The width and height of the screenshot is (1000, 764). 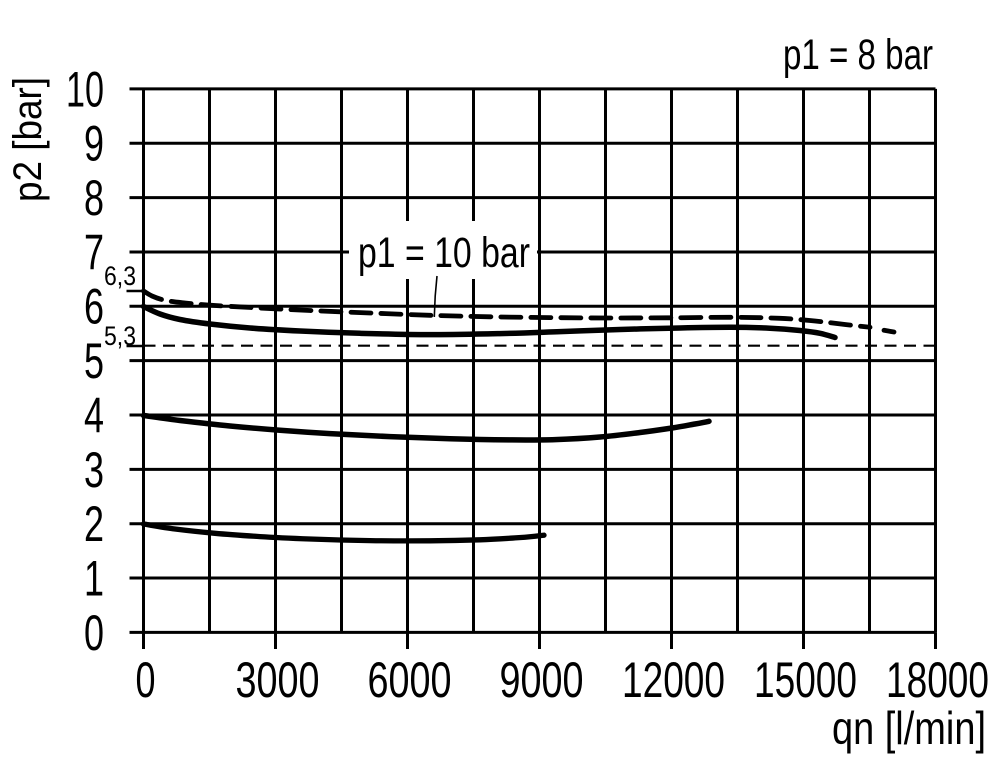 I want to click on svg-text: 4, so click(x=94, y=415).